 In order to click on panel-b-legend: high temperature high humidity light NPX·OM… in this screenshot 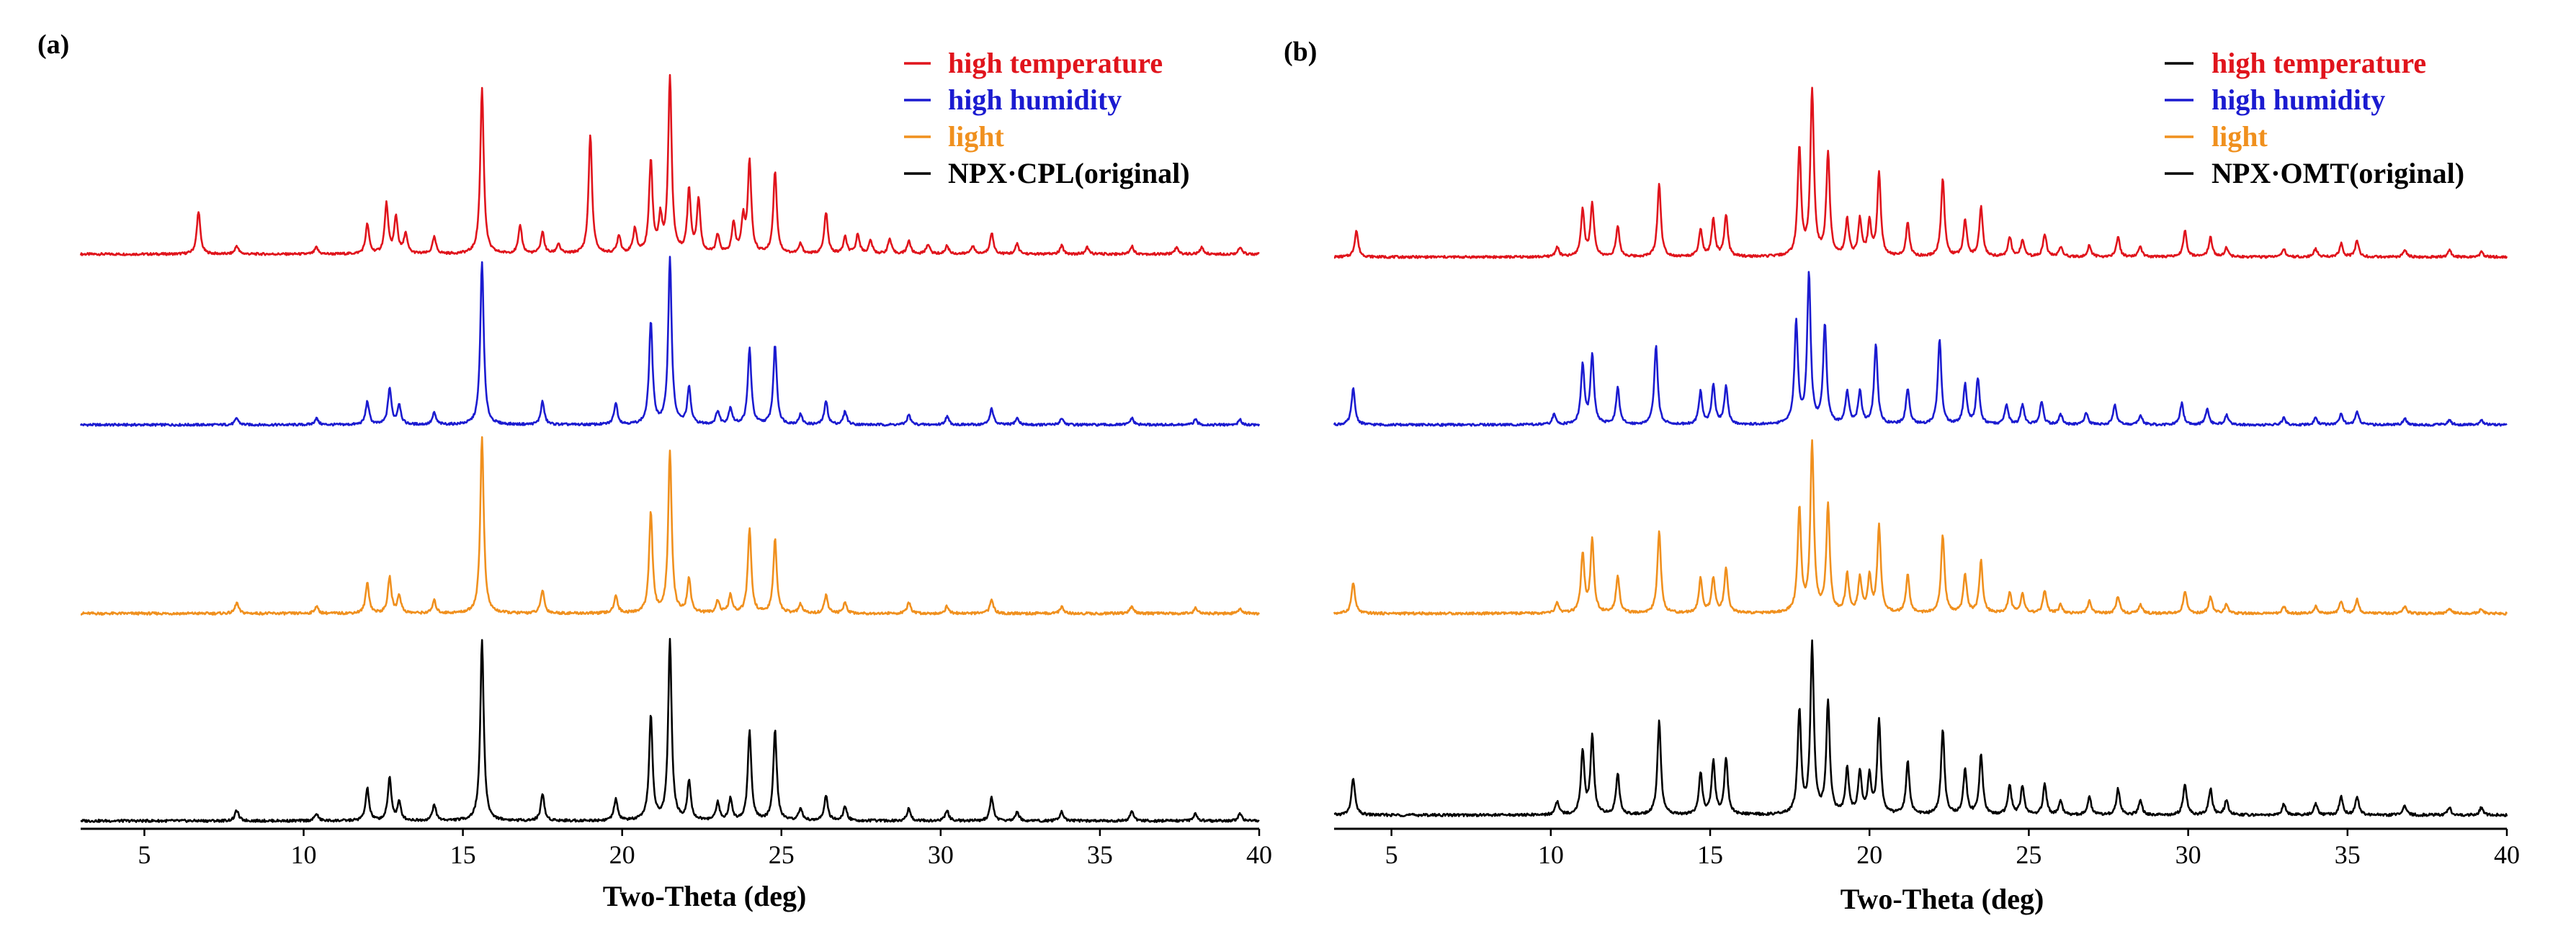, I will do `click(2314, 118)`.